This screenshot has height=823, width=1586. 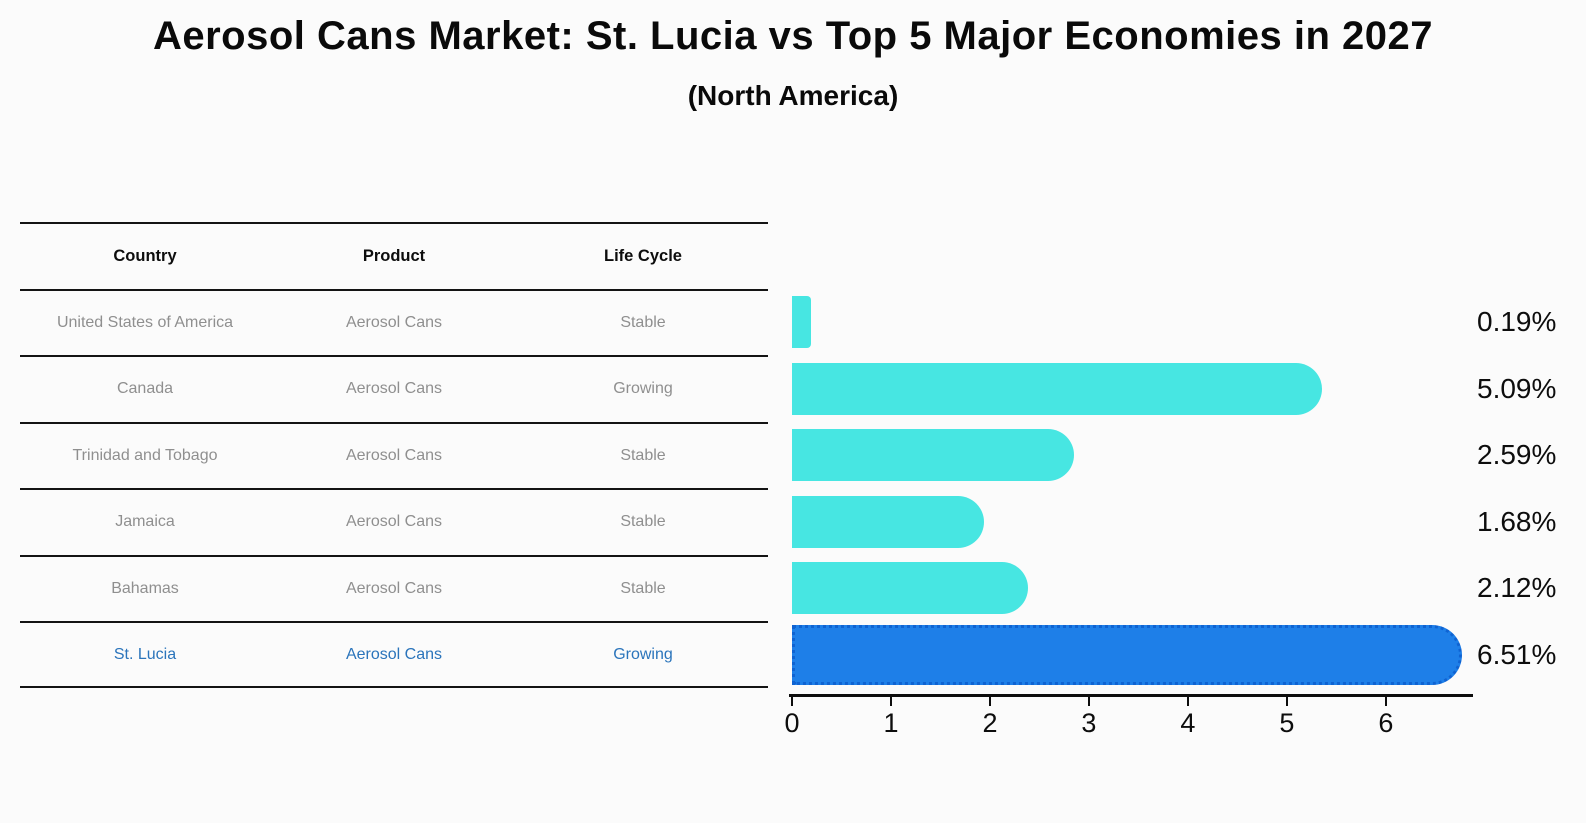 I want to click on table-header-row: Country Product Life Cycle, so click(x=394, y=255).